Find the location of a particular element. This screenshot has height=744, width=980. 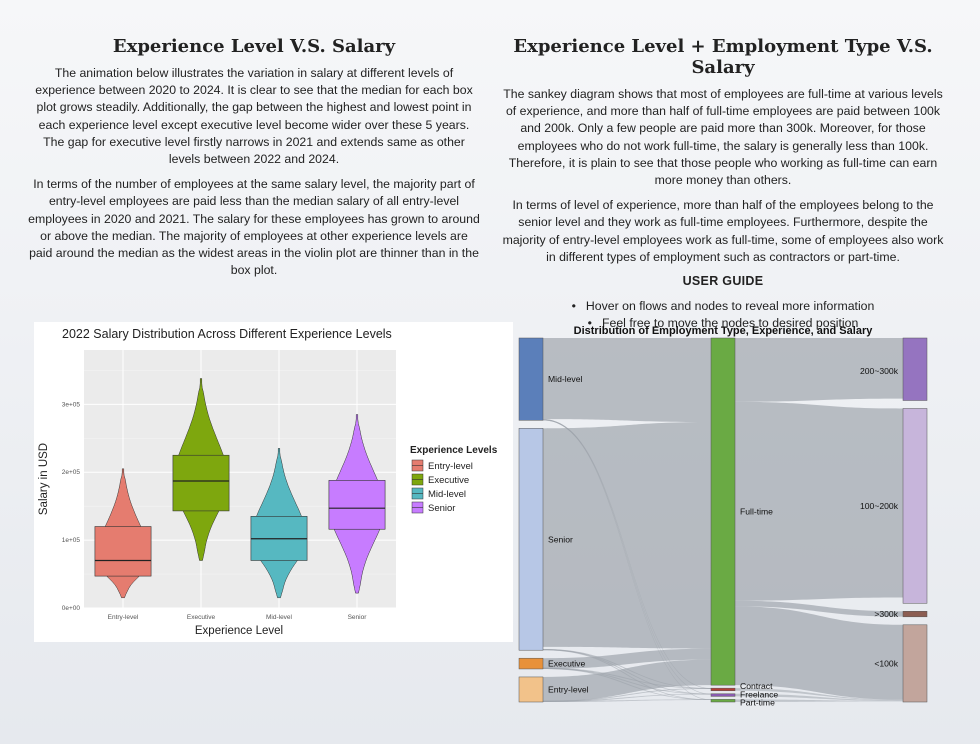

sankey-node-label: Entry-level is located at coordinates (568, 689).